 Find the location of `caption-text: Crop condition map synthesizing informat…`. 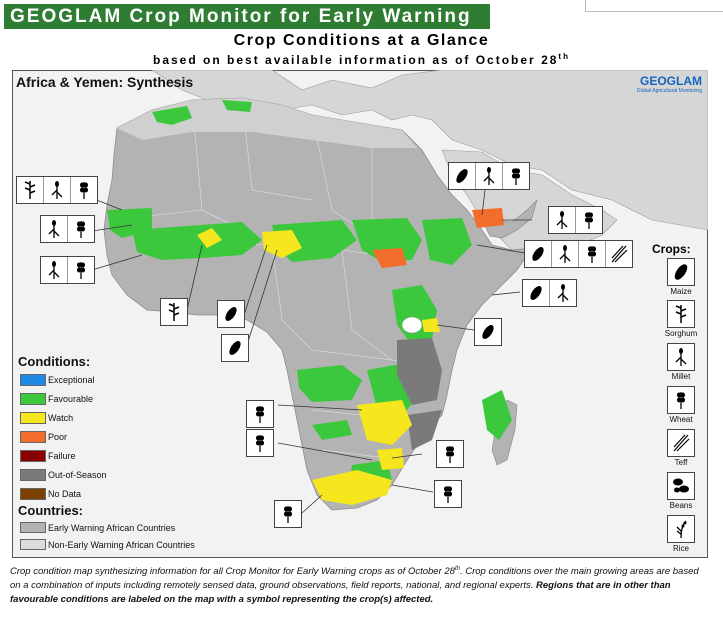

caption-text: Crop condition map synthesizing informat… is located at coordinates (232, 572).